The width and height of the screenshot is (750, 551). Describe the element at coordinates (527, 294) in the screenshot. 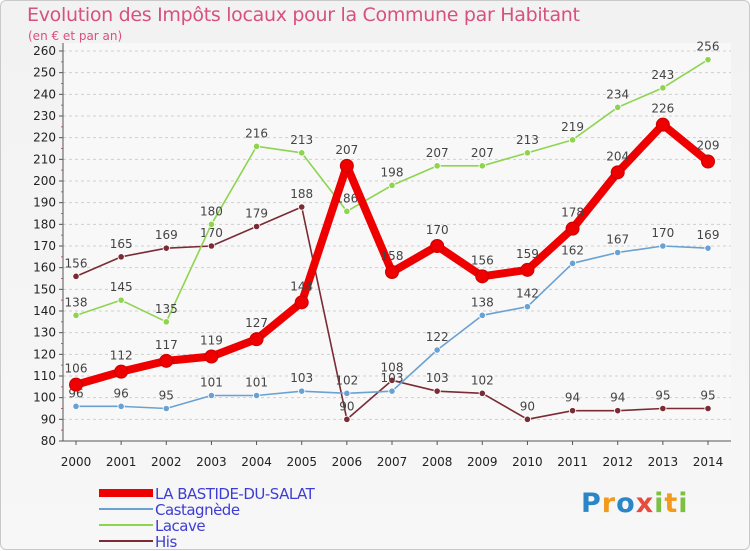

I see `data-label: 142` at that location.